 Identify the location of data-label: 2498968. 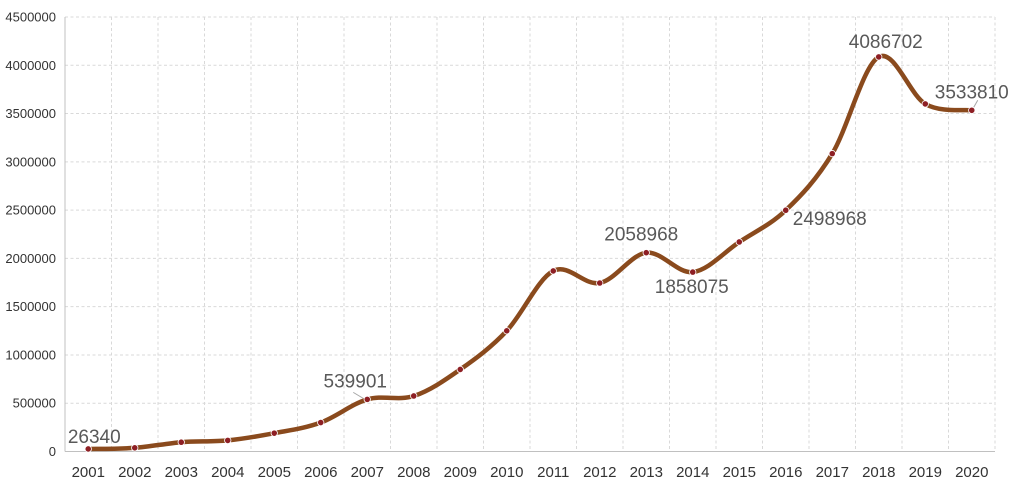
(830, 219).